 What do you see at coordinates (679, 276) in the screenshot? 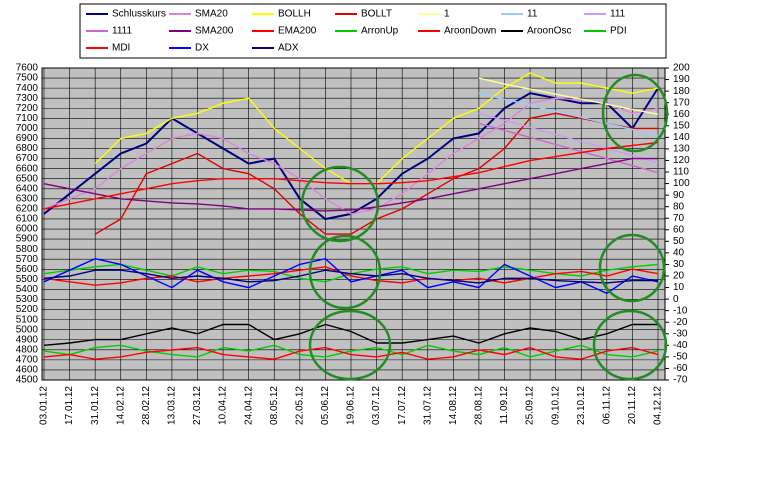
I see `y2-tick-label: 20` at bounding box center [679, 276].